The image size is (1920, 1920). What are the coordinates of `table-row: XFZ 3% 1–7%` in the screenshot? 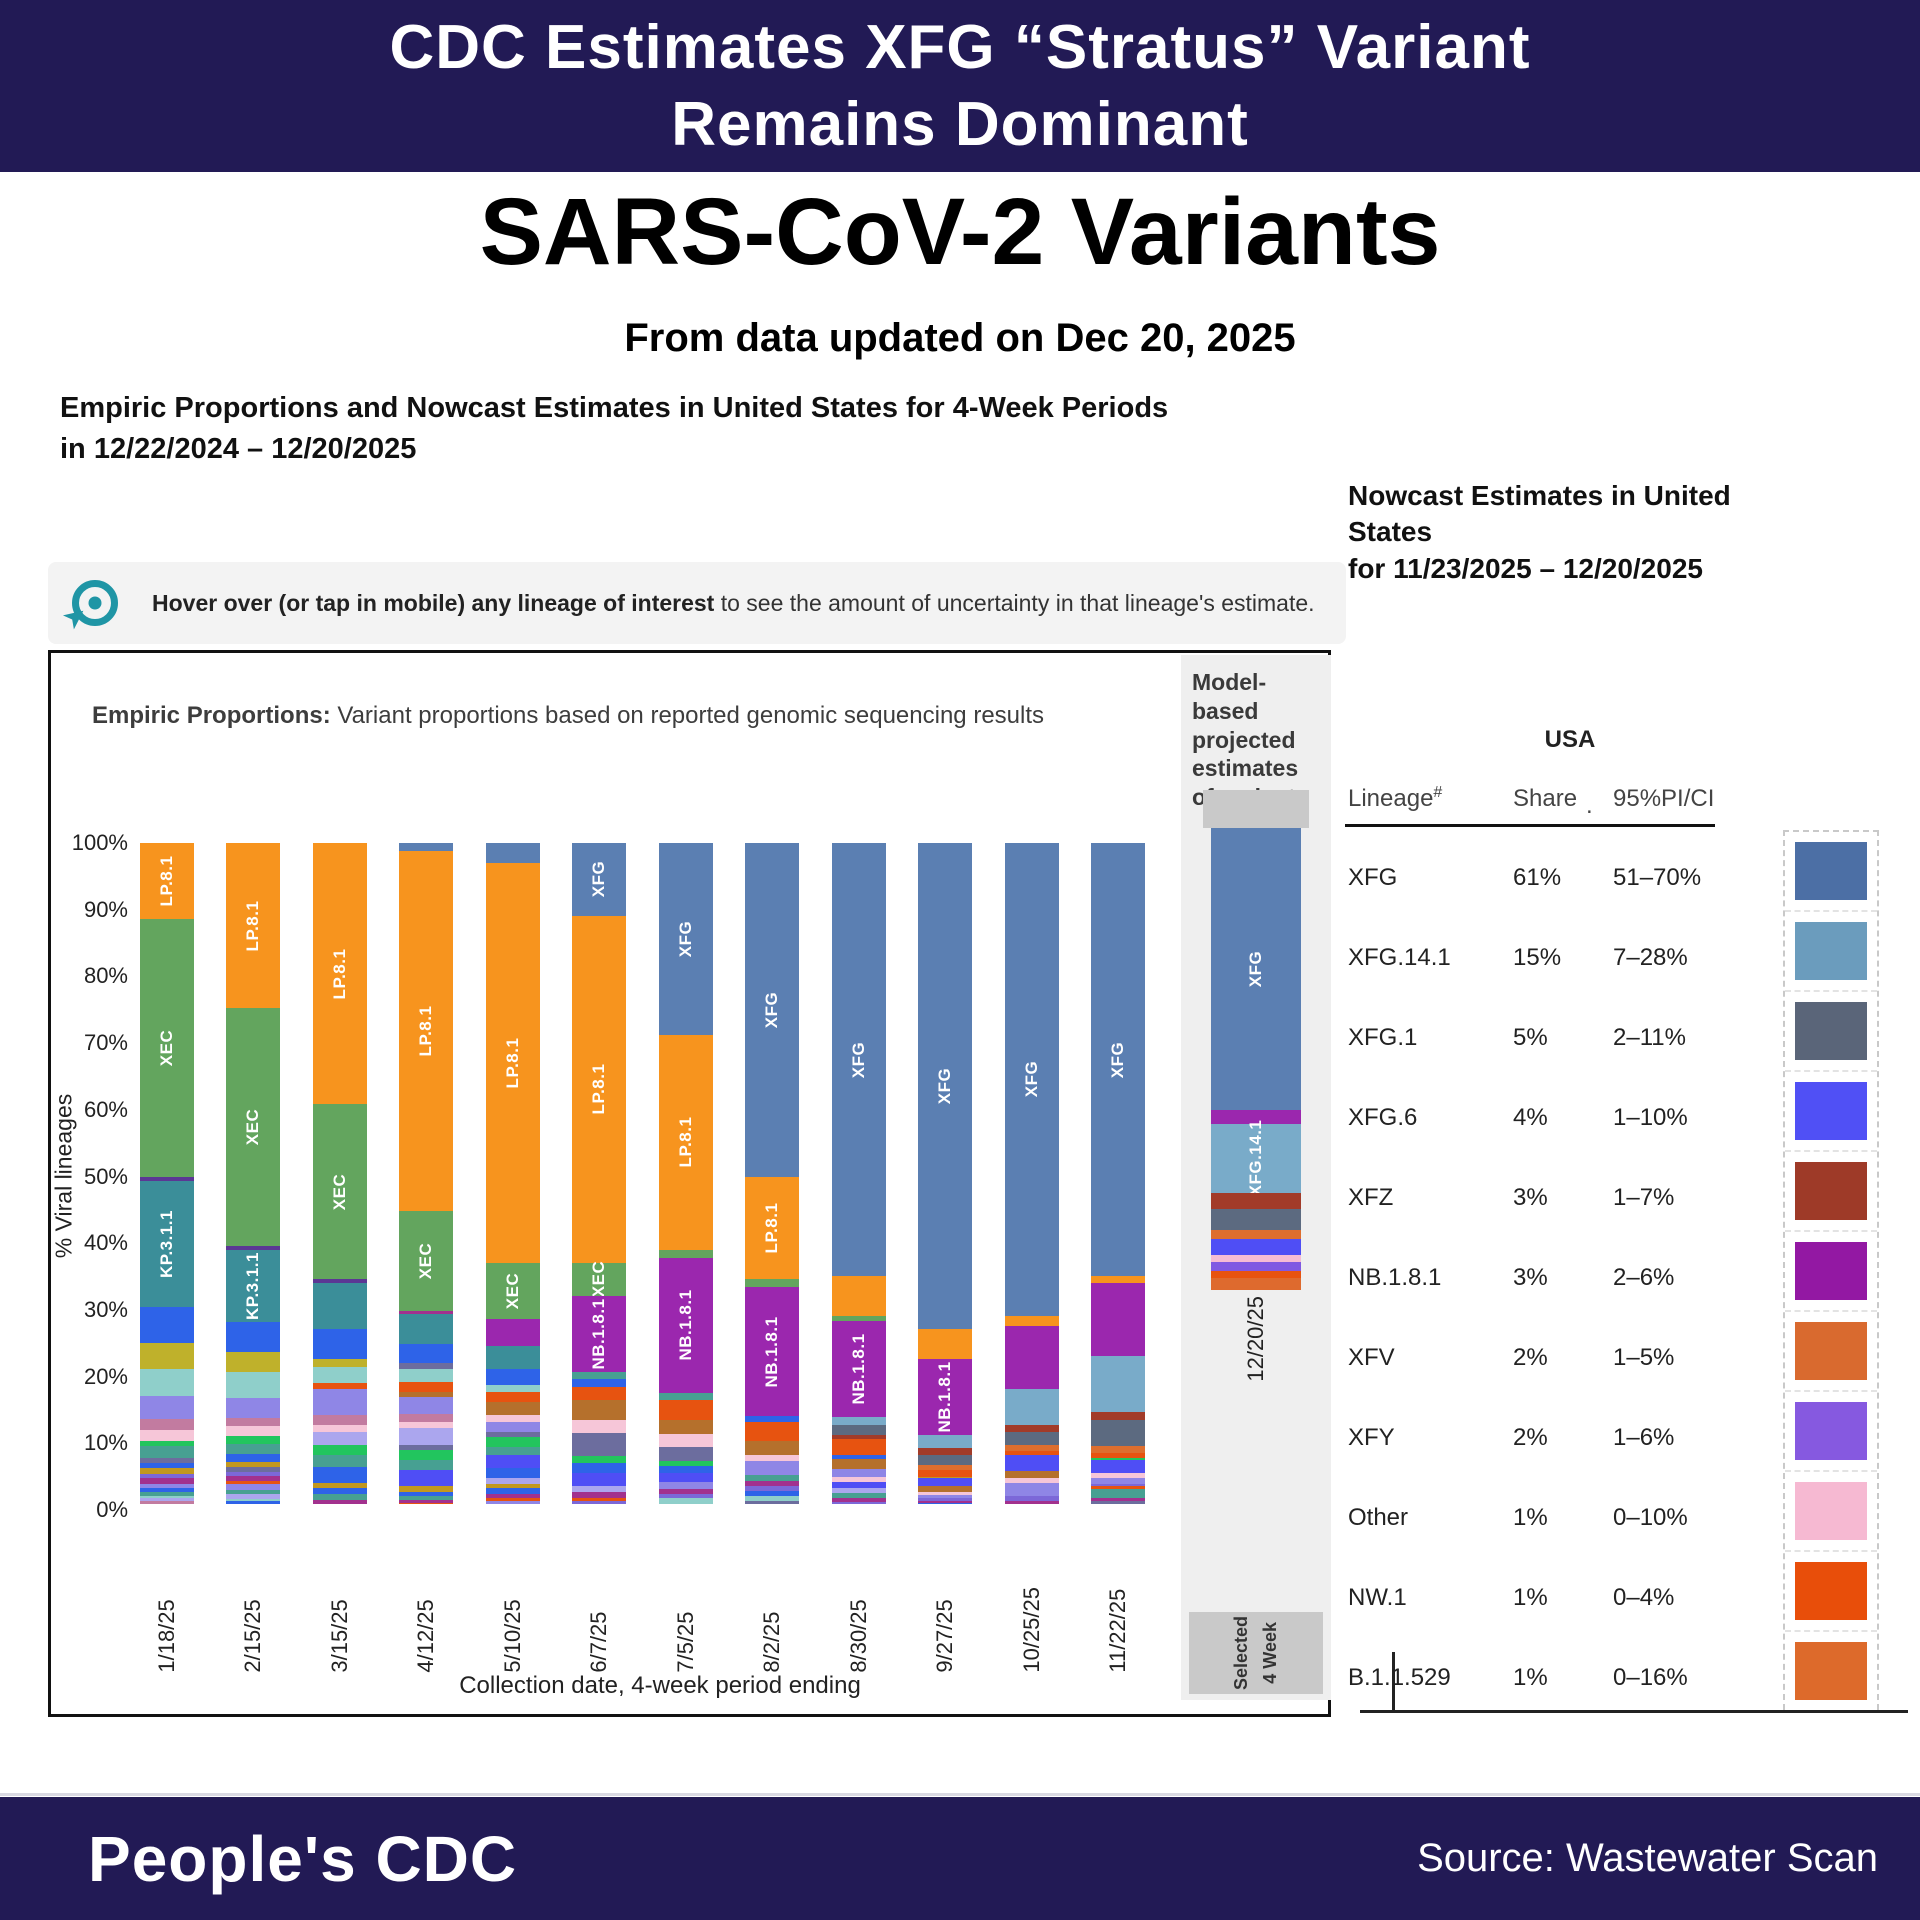 It's located at (1568, 1198).